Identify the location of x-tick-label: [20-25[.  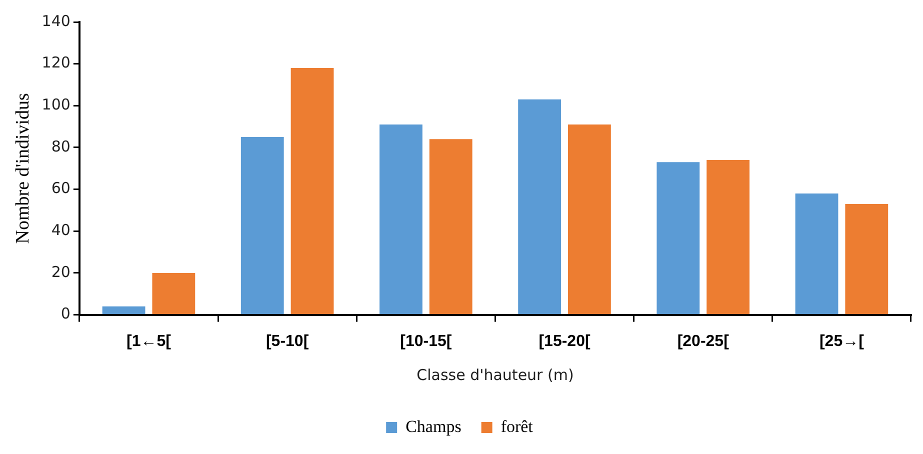
(703, 341).